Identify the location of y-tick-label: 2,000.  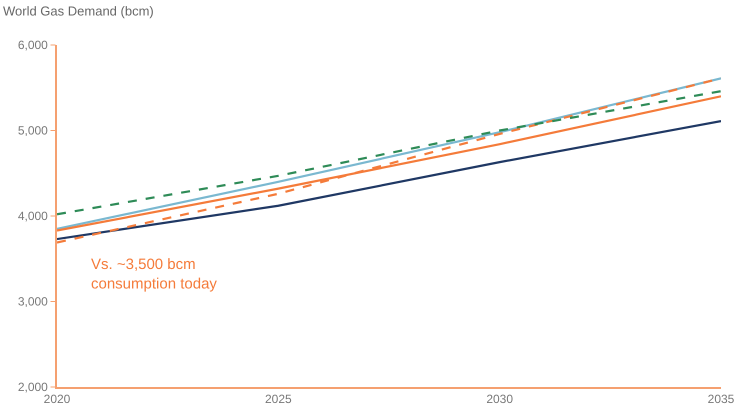
(33, 387).